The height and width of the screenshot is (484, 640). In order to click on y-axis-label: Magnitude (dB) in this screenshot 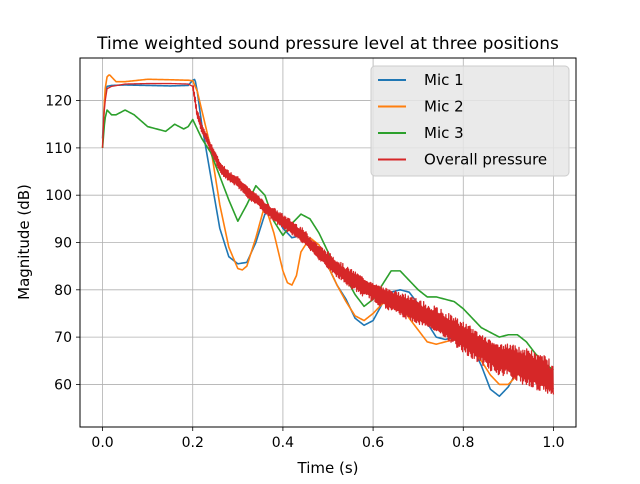, I will do `click(24, 242)`.